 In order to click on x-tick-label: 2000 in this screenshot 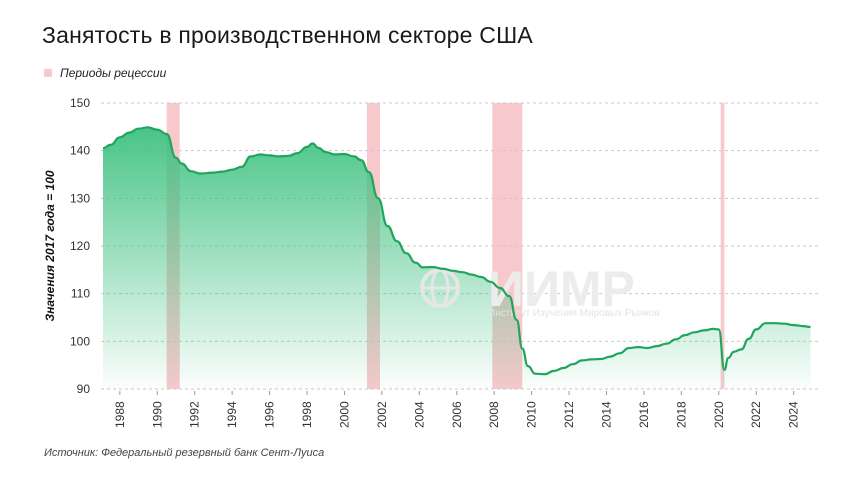, I will do `click(344, 414)`.